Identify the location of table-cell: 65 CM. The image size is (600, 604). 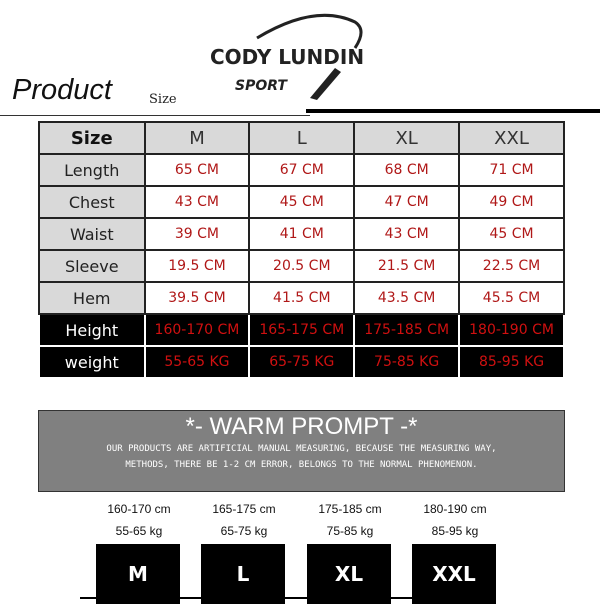
(197, 170).